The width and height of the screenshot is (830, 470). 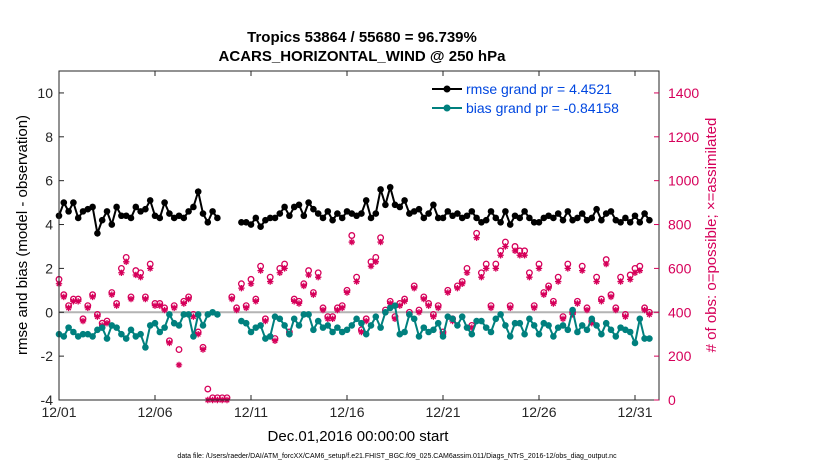 I want to click on legend-rmse-marker, so click(x=447, y=89).